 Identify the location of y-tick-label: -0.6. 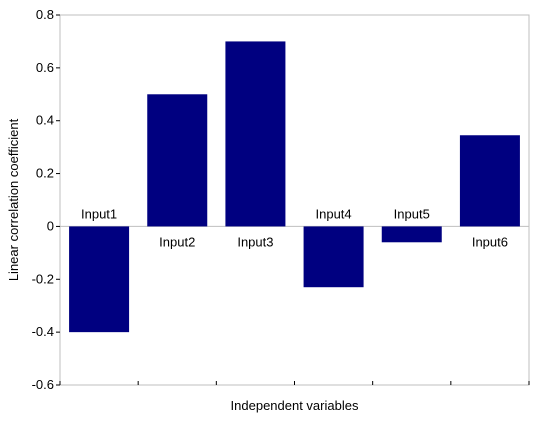
(43, 384).